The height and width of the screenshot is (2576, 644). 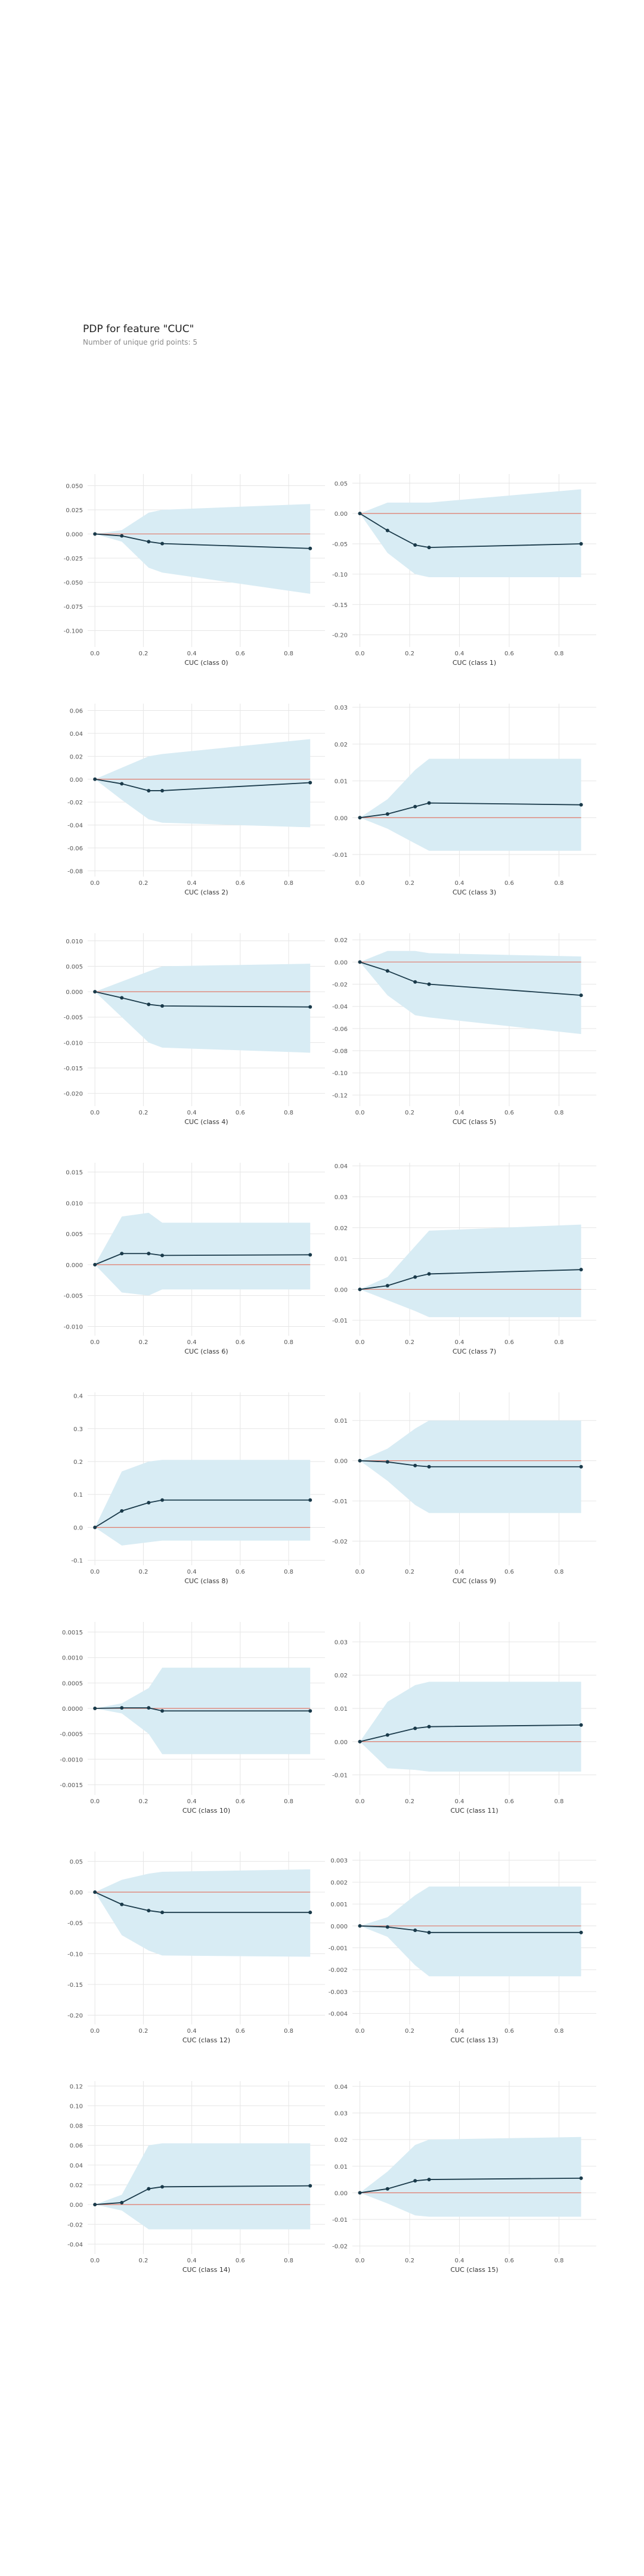 What do you see at coordinates (72, 1659) in the screenshot?
I see `y-tick-label: 0.0010` at bounding box center [72, 1659].